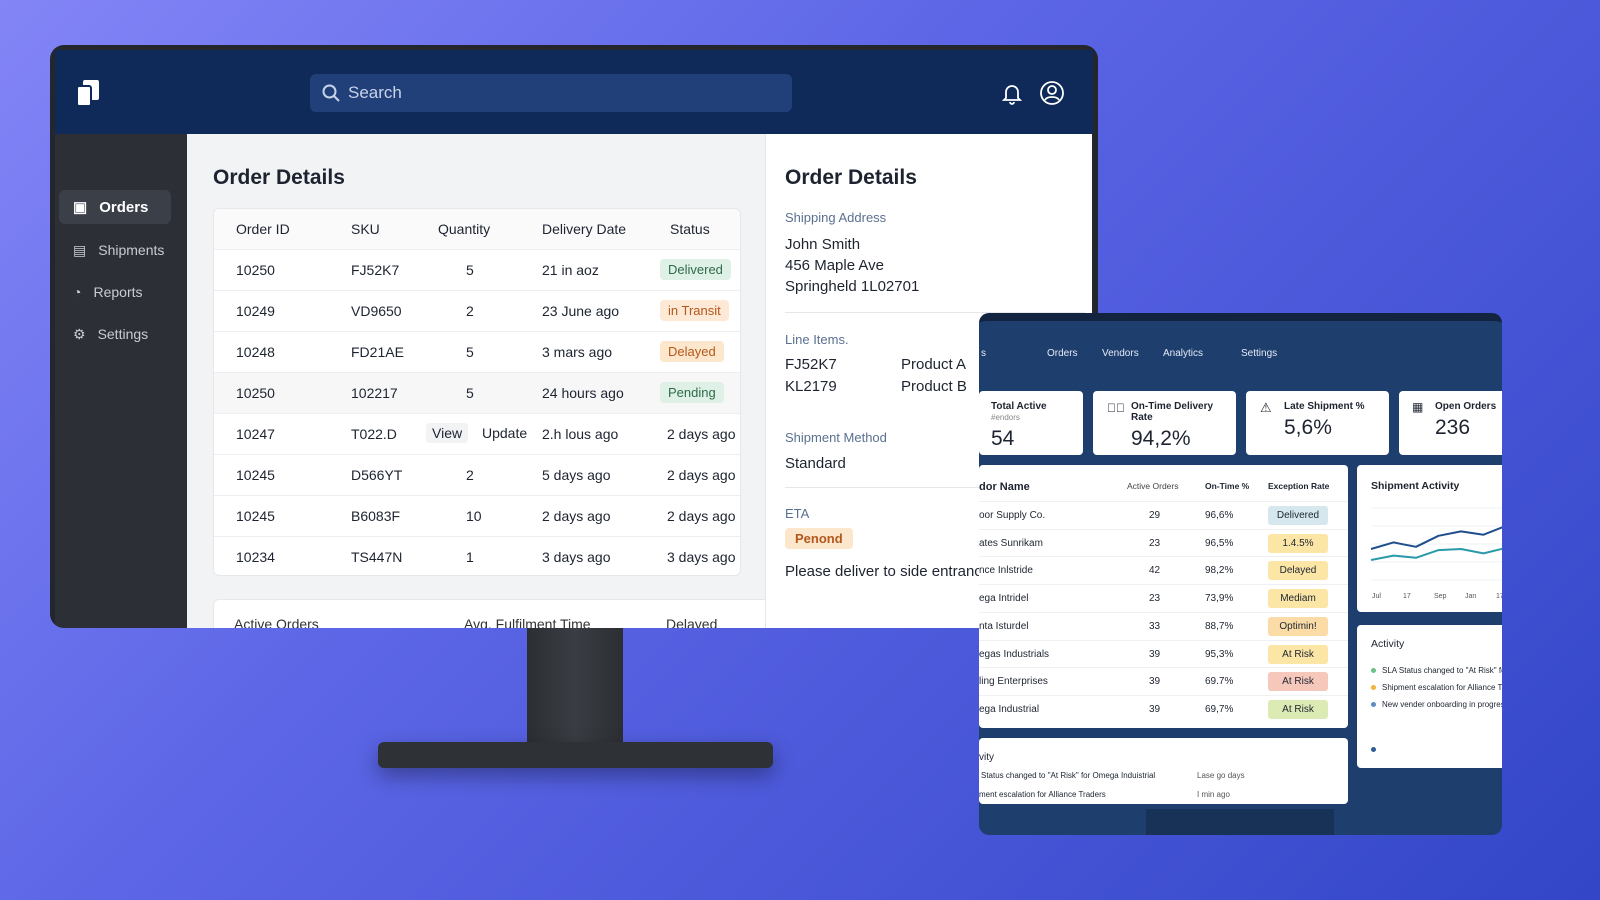 This screenshot has width=1600, height=900. I want to click on delivery-date: 24 hours ago, so click(583, 393).